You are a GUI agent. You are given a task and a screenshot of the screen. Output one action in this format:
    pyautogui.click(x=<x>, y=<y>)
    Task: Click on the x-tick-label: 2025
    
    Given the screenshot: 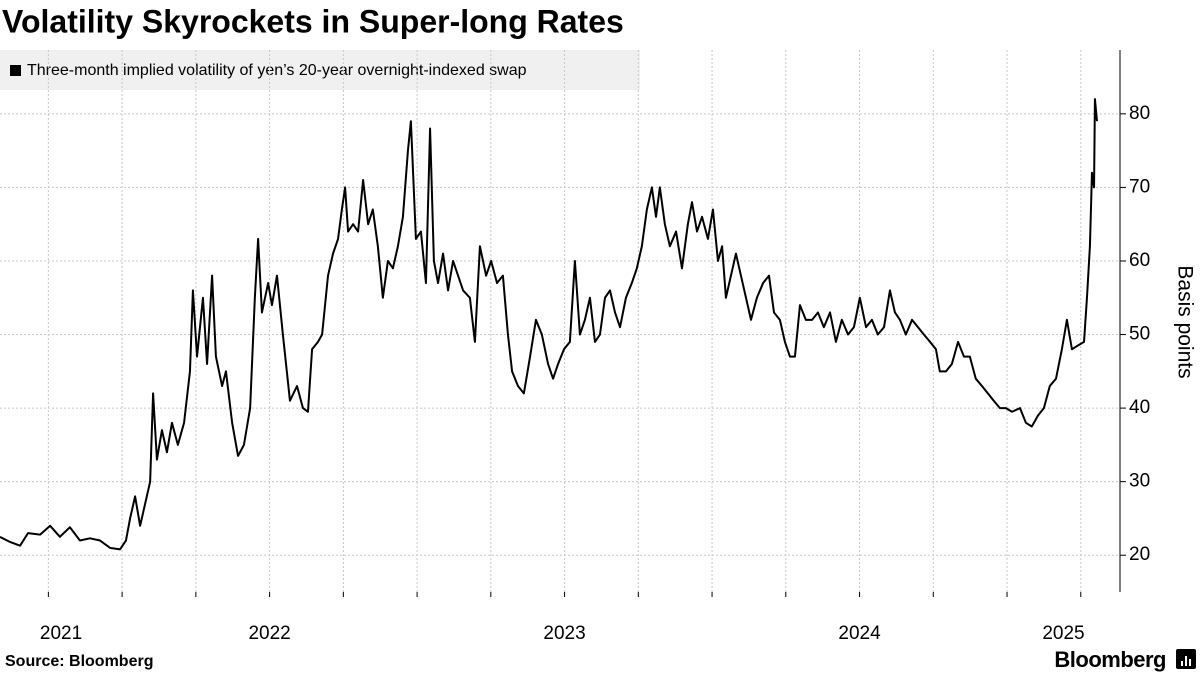 What is the action you would take?
    pyautogui.click(x=1063, y=633)
    